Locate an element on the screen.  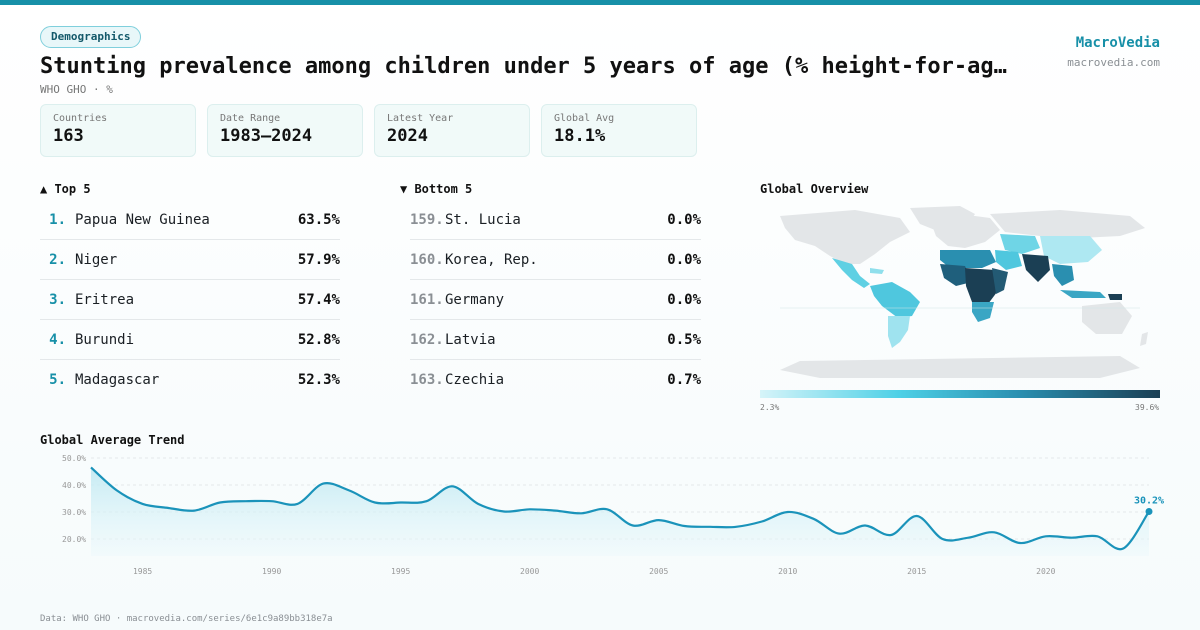
page-subtitle: WHO GHO · % is located at coordinates (76, 89).